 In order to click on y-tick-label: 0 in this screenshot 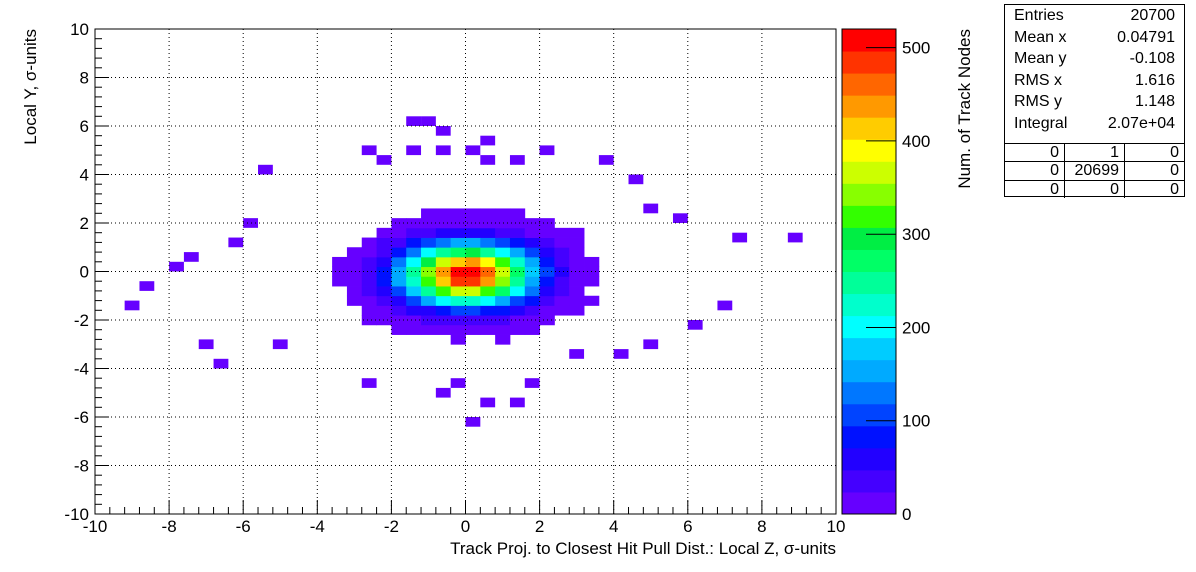, I will do `click(84, 272)`.